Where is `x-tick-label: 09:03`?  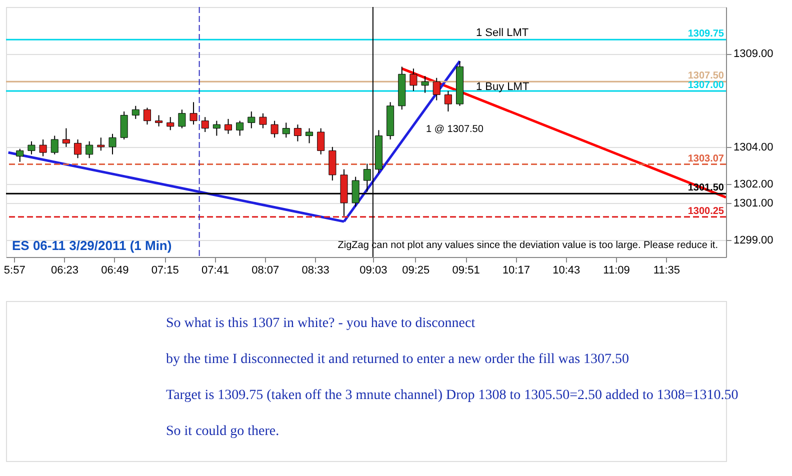
x-tick-label: 09:03 is located at coordinates (374, 270).